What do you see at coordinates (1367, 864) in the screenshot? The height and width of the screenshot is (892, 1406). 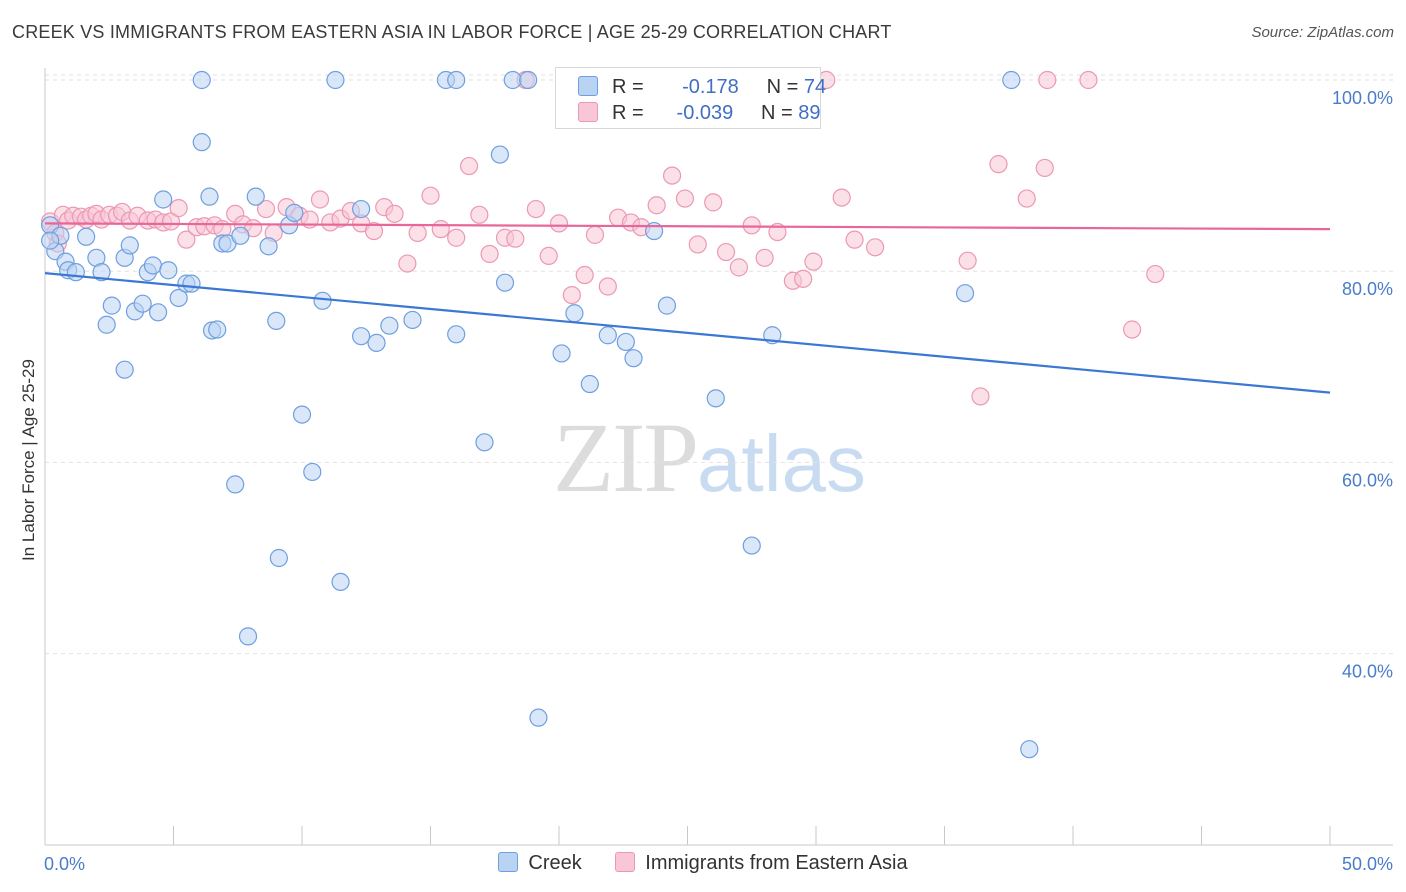 I see `x-tick-label: 50.0%` at bounding box center [1367, 864].